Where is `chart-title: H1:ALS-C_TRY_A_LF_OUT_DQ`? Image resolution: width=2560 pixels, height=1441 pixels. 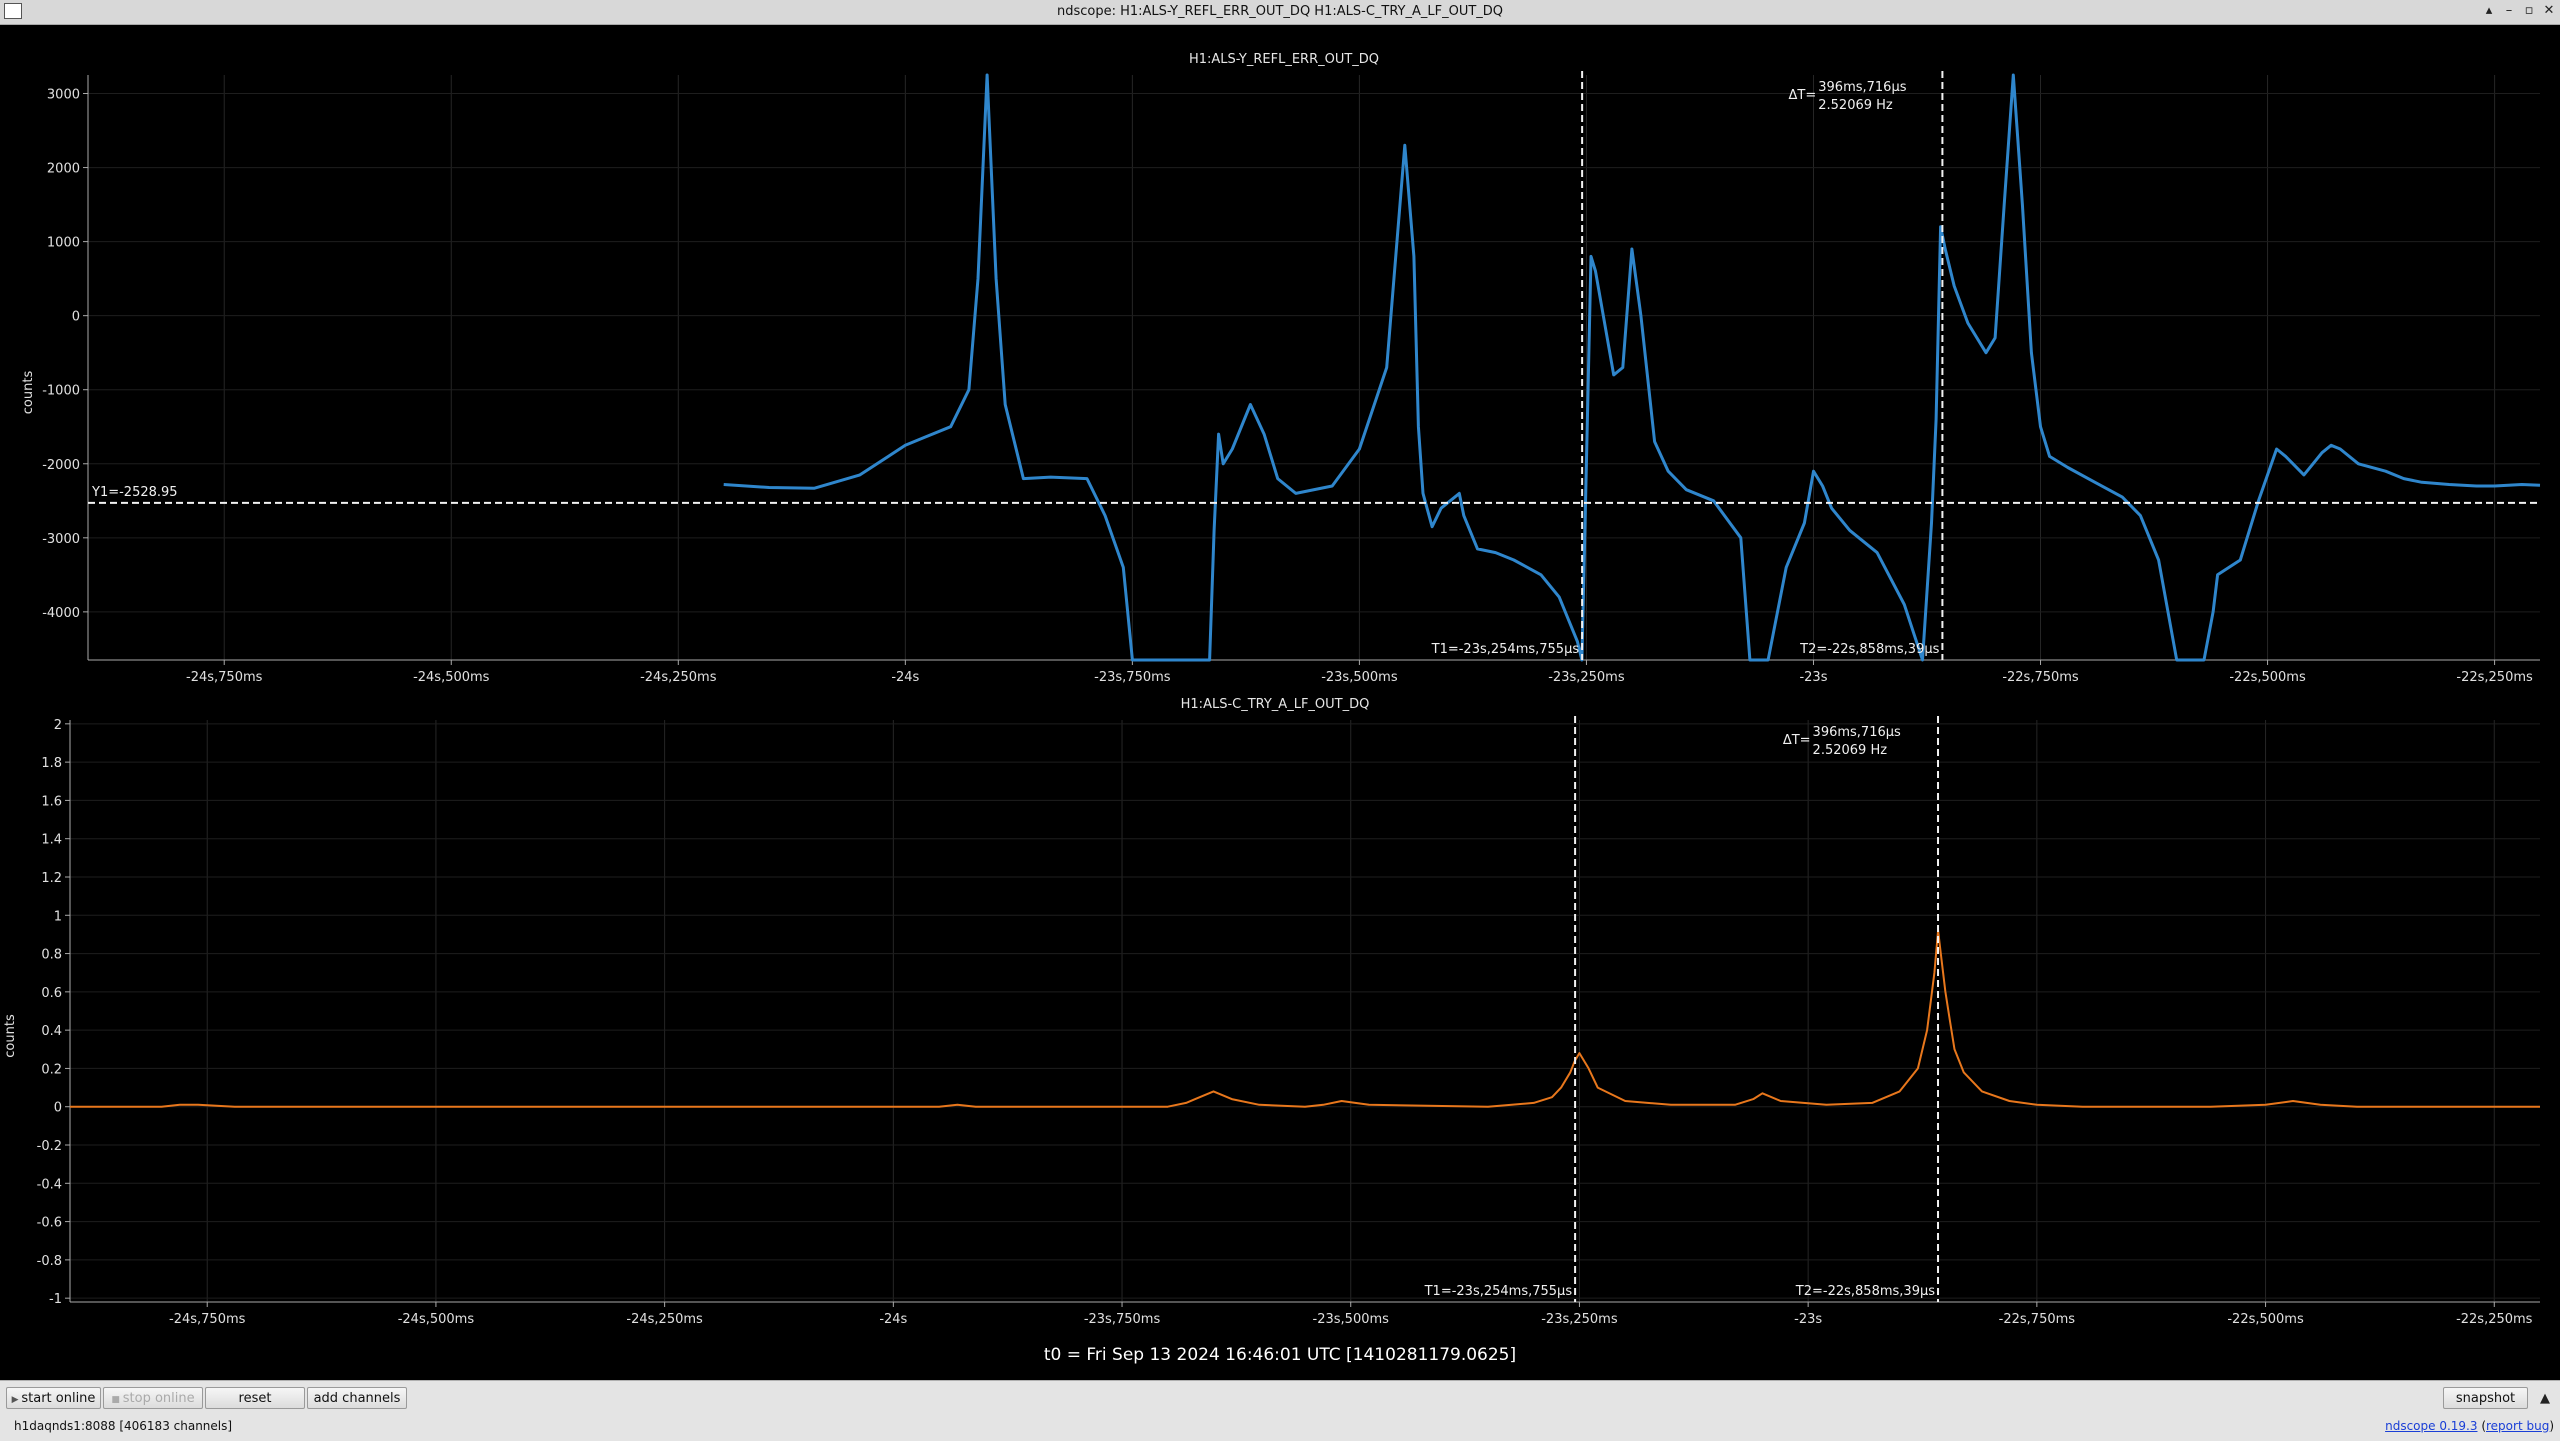 chart-title: H1:ALS-C_TRY_A_LF_OUT_DQ is located at coordinates (1275, 704).